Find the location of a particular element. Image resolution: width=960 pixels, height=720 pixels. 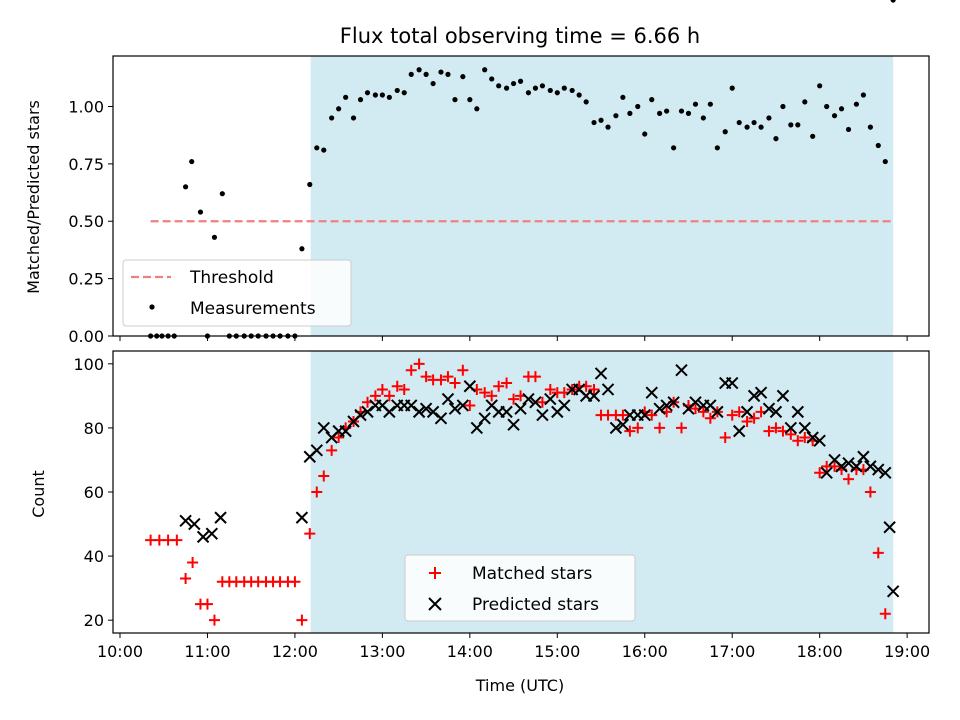

bottom-xtick-label: 16:00 is located at coordinates (645, 651).